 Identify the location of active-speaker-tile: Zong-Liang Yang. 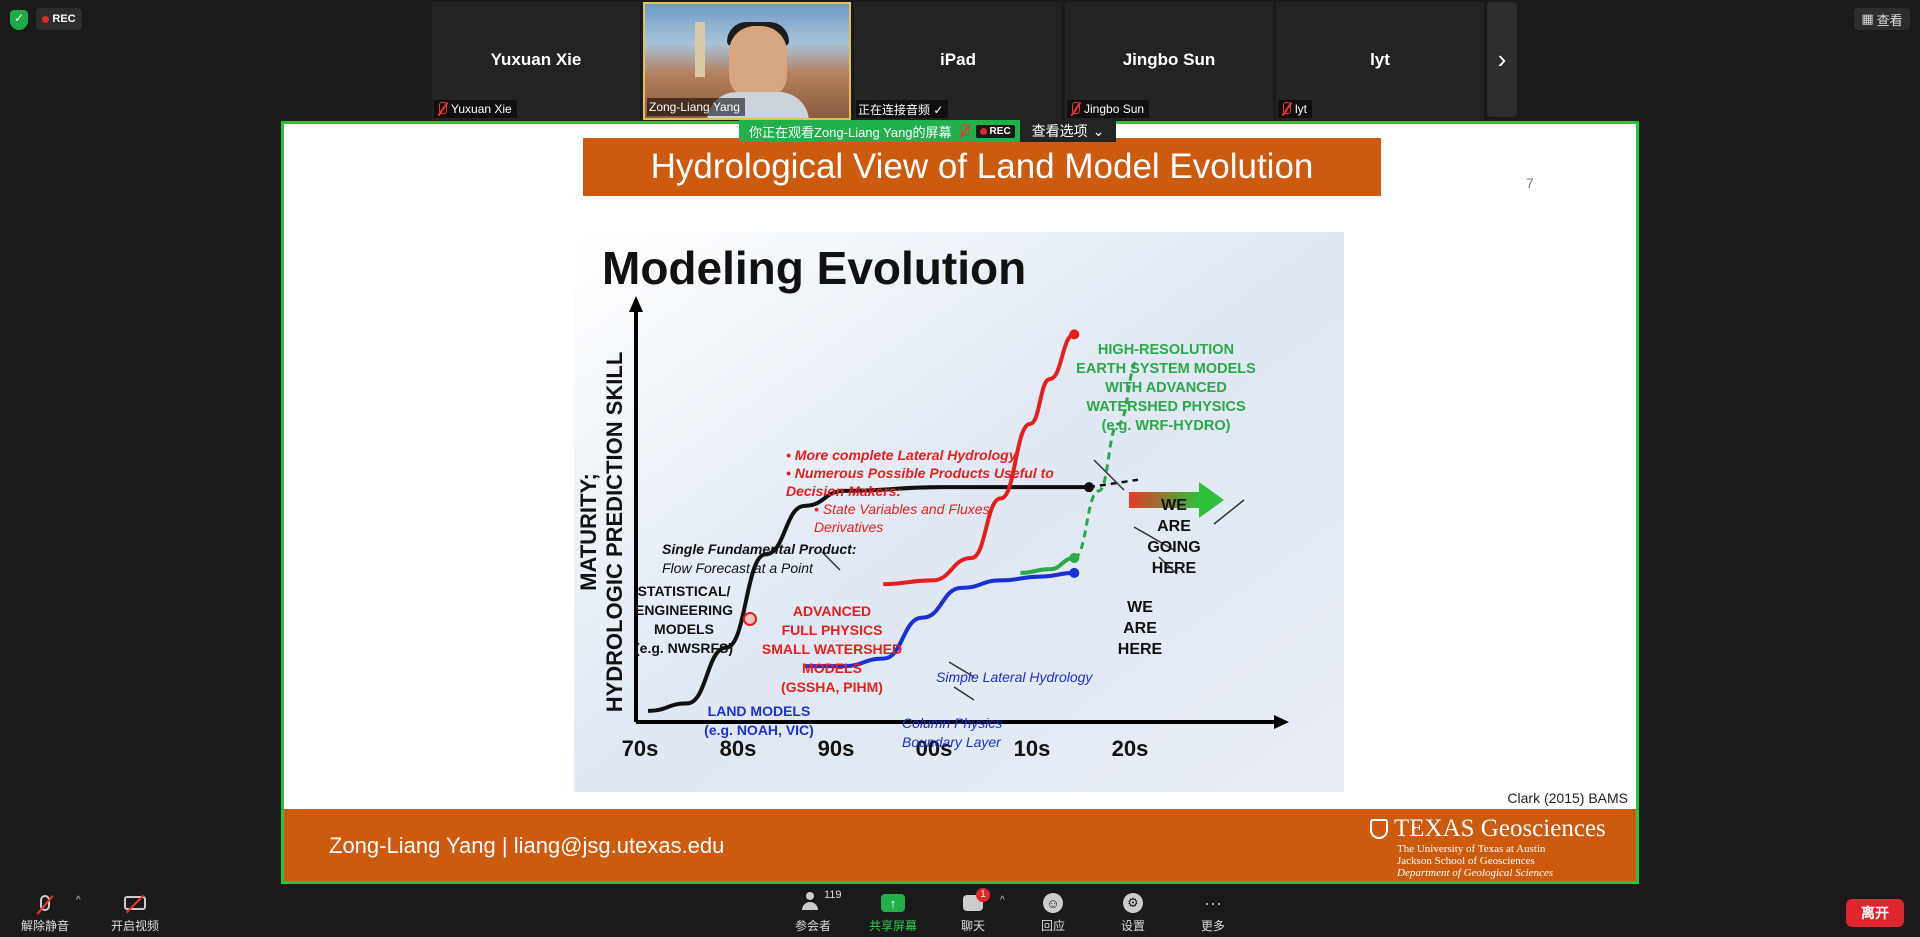
(747, 61).